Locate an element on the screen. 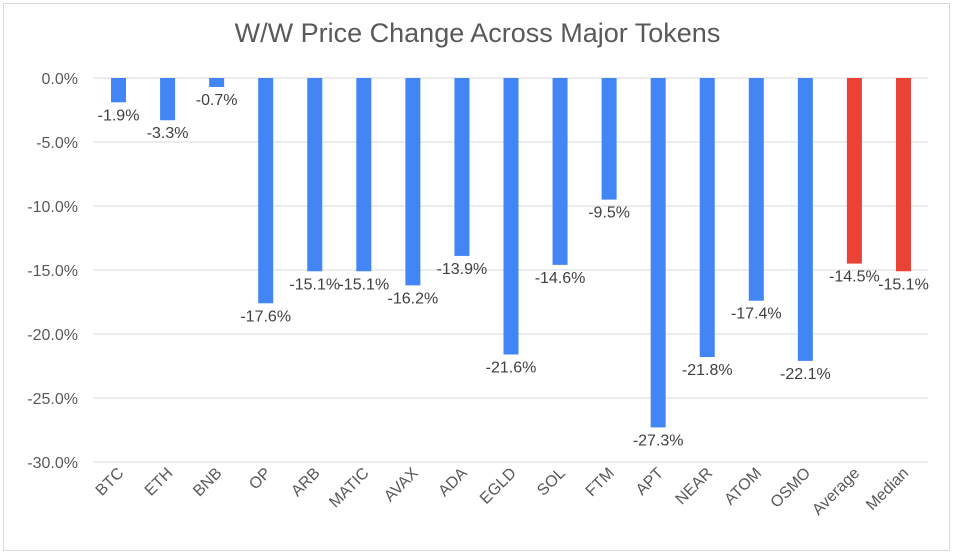 This screenshot has height=556, width=955. data-label-matic: -15.1% is located at coordinates (363, 284).